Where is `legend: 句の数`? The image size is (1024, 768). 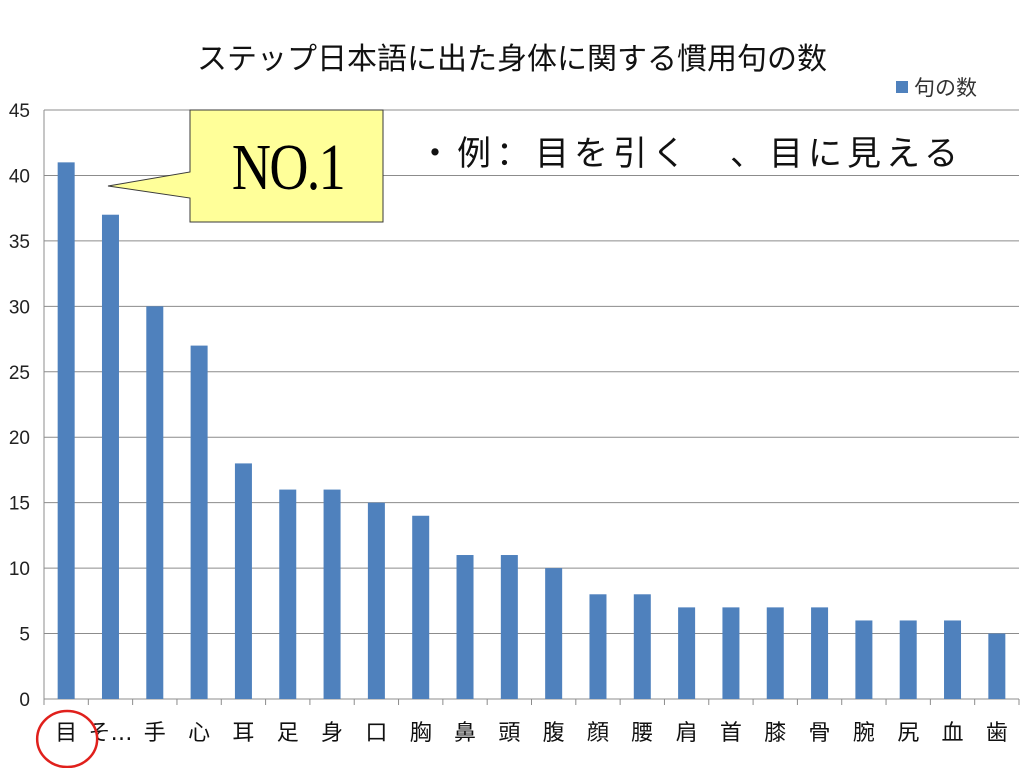
legend: 句の数 is located at coordinates (936, 87).